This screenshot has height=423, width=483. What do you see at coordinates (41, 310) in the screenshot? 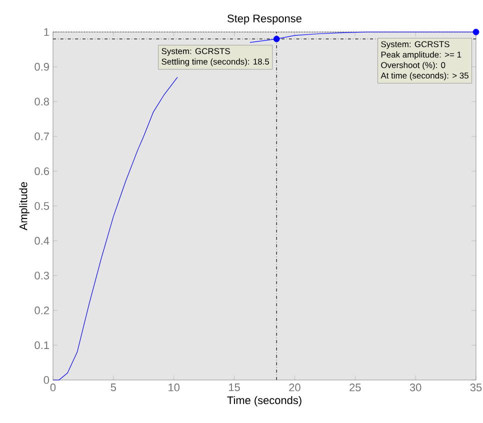
I see `y-tick-label: 0.2` at bounding box center [41, 310].